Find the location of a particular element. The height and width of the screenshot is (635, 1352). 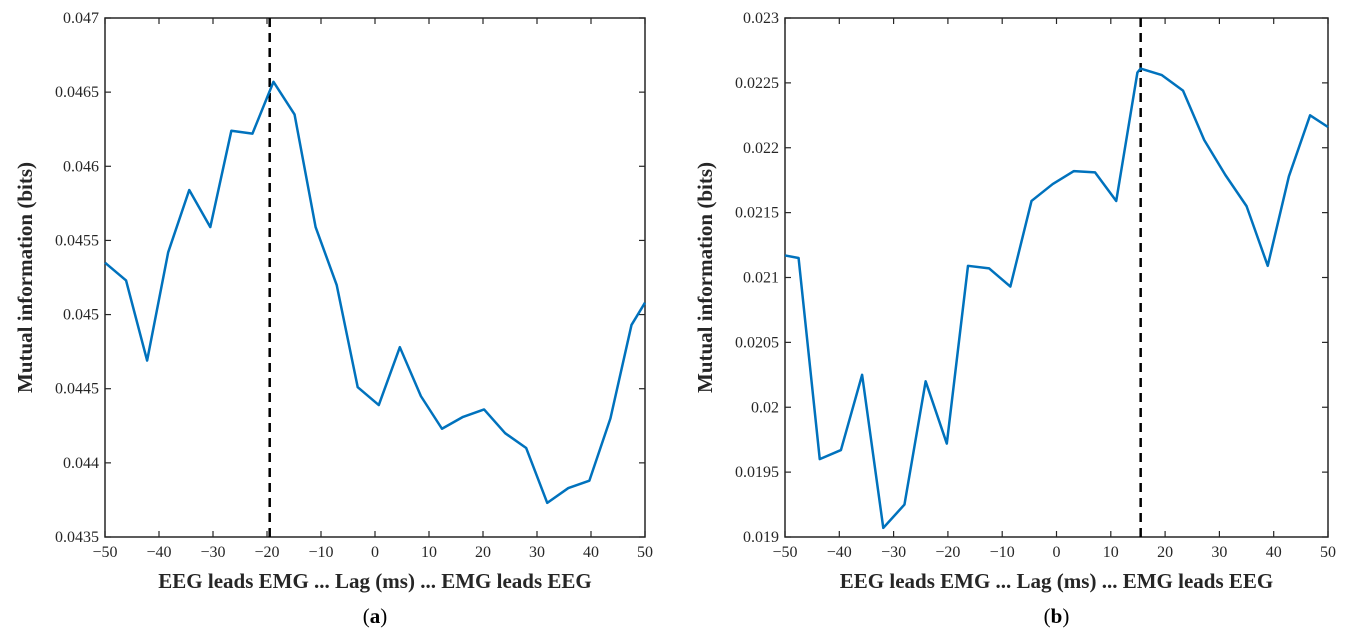

panel-caption-letter: a is located at coordinates (375, 616).